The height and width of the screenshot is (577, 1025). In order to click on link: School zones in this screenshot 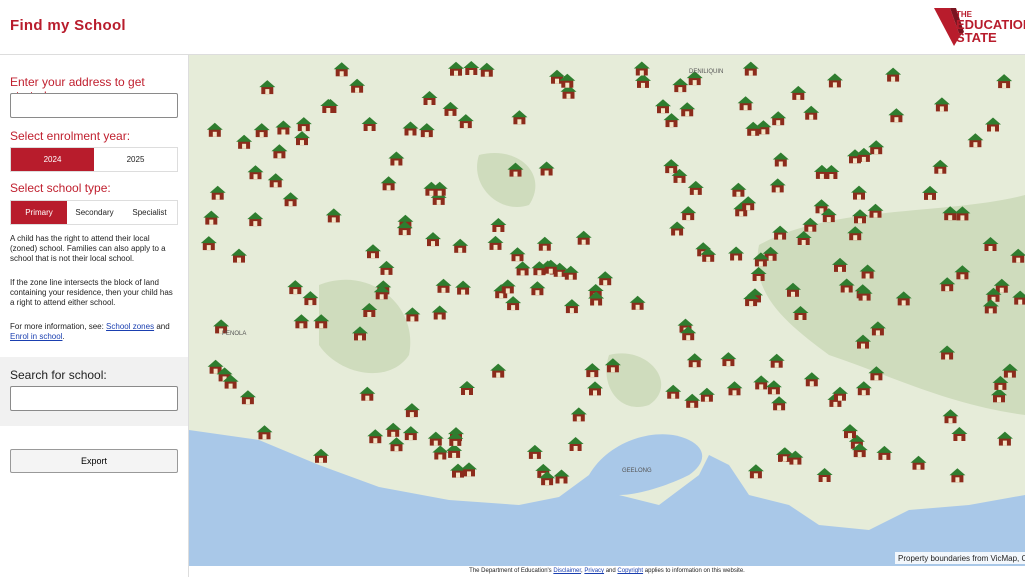, I will do `click(130, 326)`.